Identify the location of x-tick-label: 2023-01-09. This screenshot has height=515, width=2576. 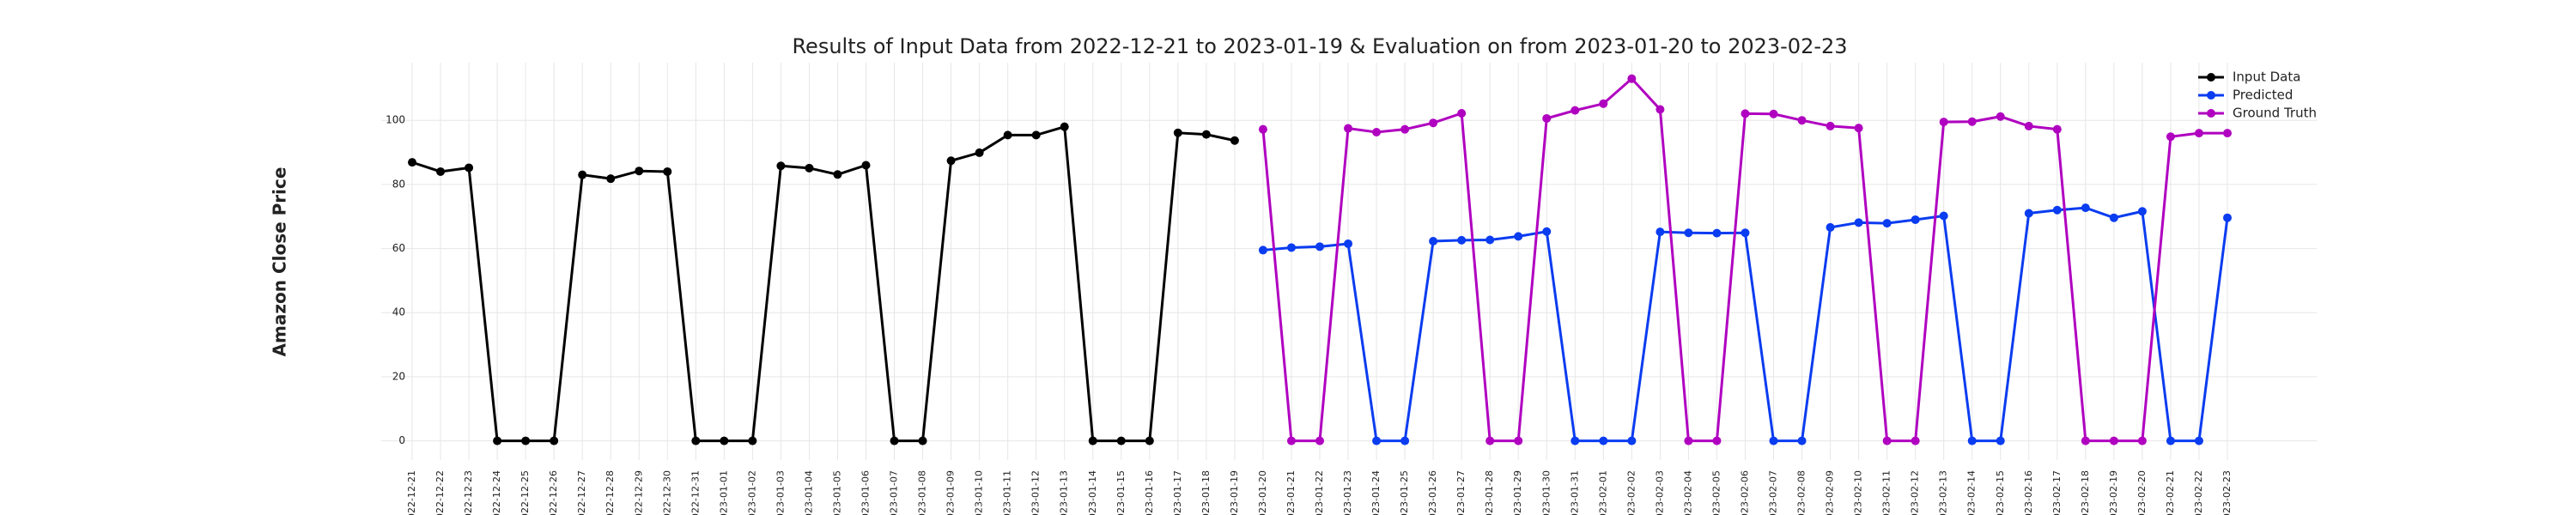
(951, 492).